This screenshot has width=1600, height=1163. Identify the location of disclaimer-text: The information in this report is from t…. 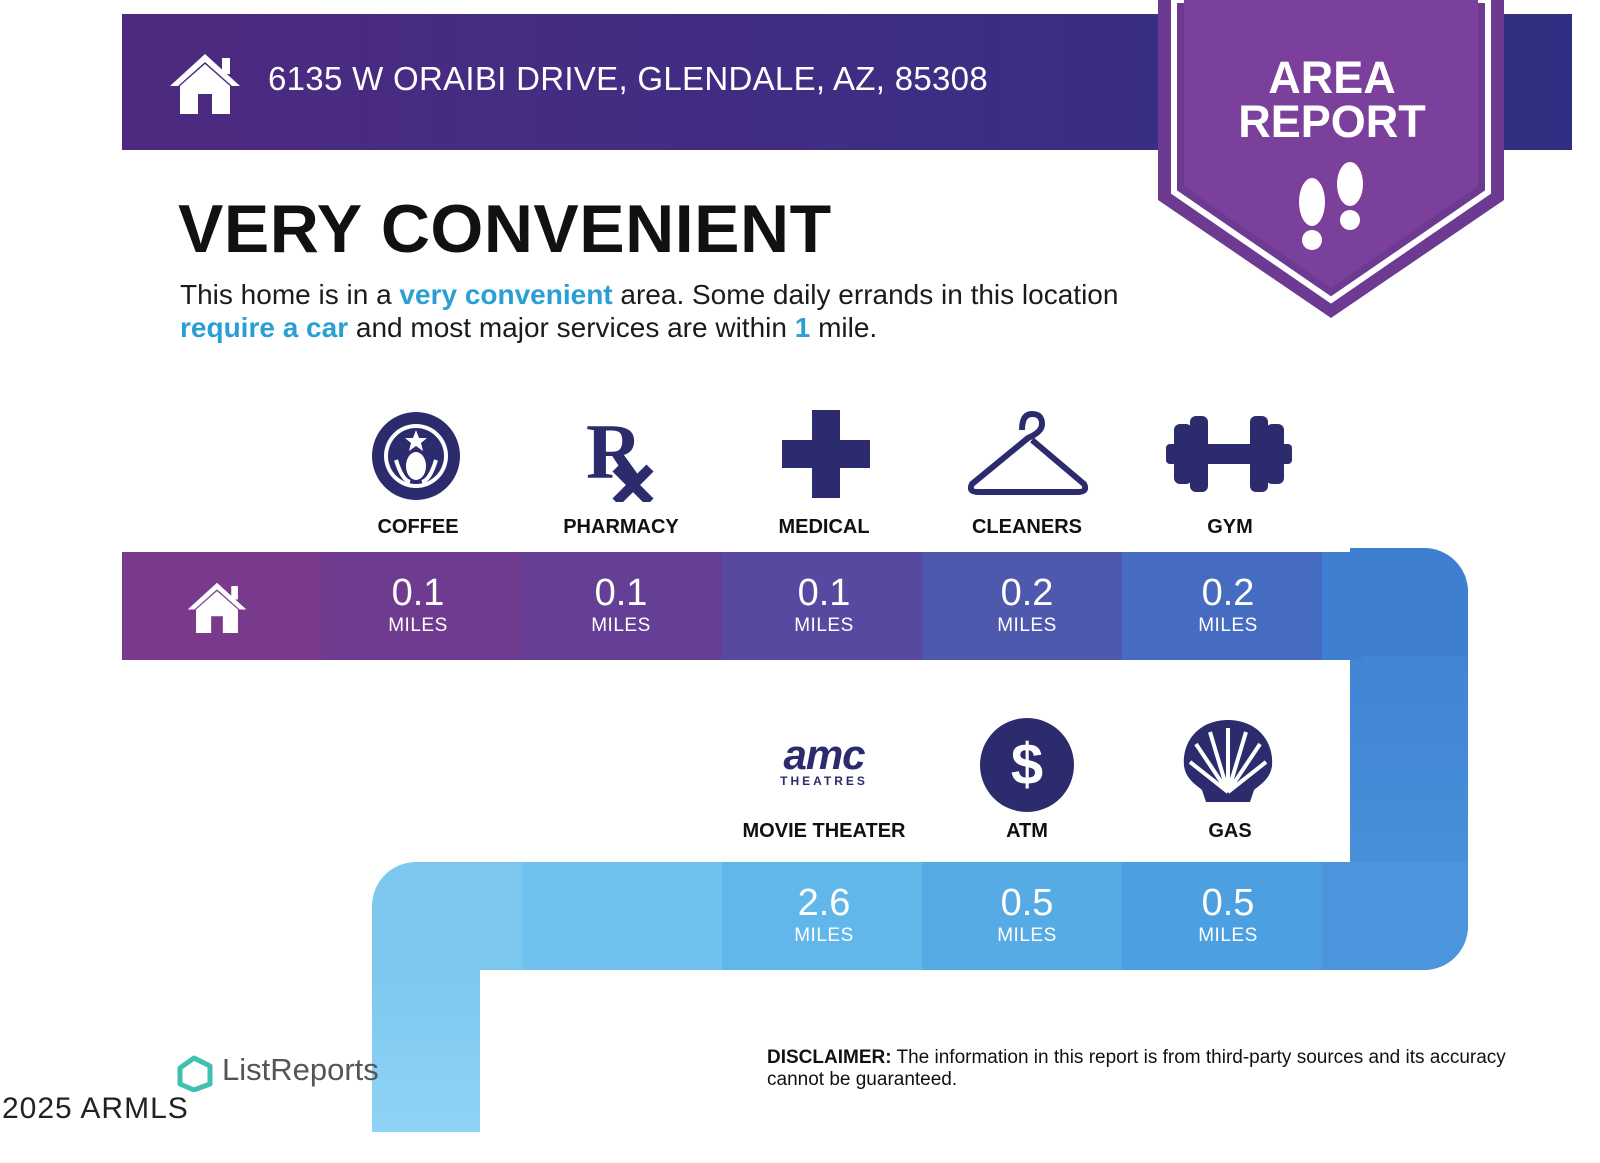
(1136, 1068).